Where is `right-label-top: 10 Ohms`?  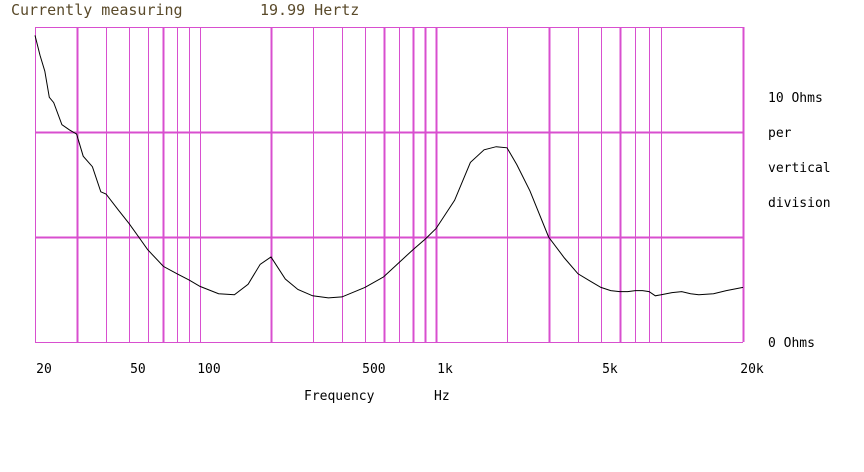
right-label-top: 10 Ohms is located at coordinates (795, 98).